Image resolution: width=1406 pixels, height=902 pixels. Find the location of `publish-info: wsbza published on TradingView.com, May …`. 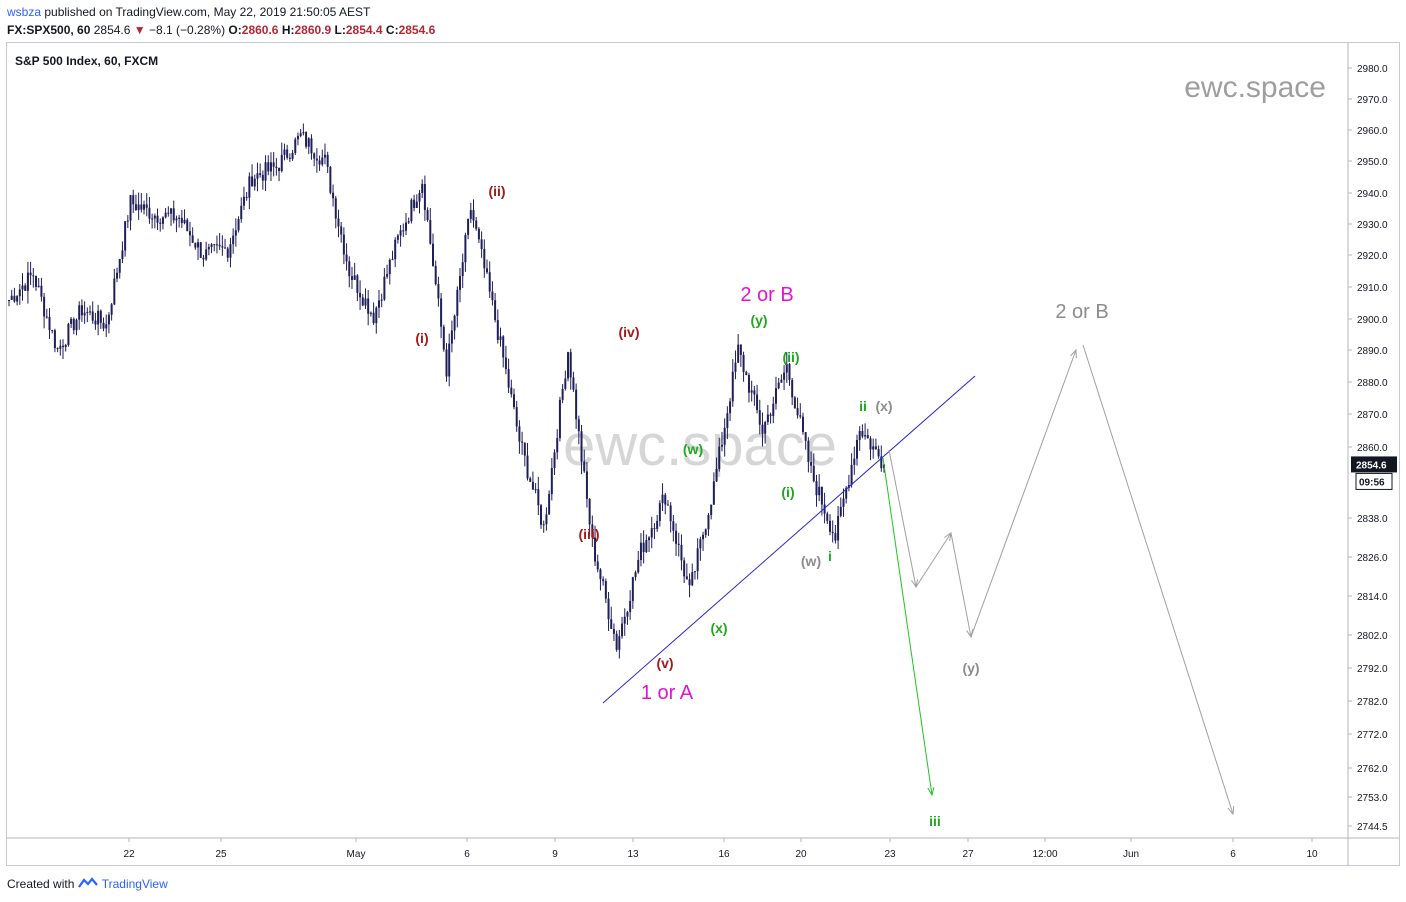

publish-info: wsbza published on TradingView.com, May … is located at coordinates (188, 12).